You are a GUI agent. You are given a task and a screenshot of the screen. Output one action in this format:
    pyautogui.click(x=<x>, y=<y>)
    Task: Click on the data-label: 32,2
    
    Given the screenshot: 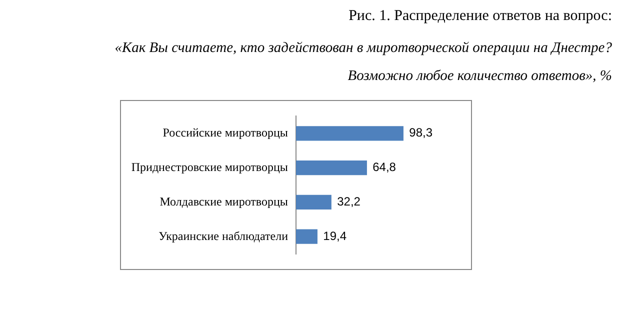 What is the action you would take?
    pyautogui.click(x=349, y=201)
    